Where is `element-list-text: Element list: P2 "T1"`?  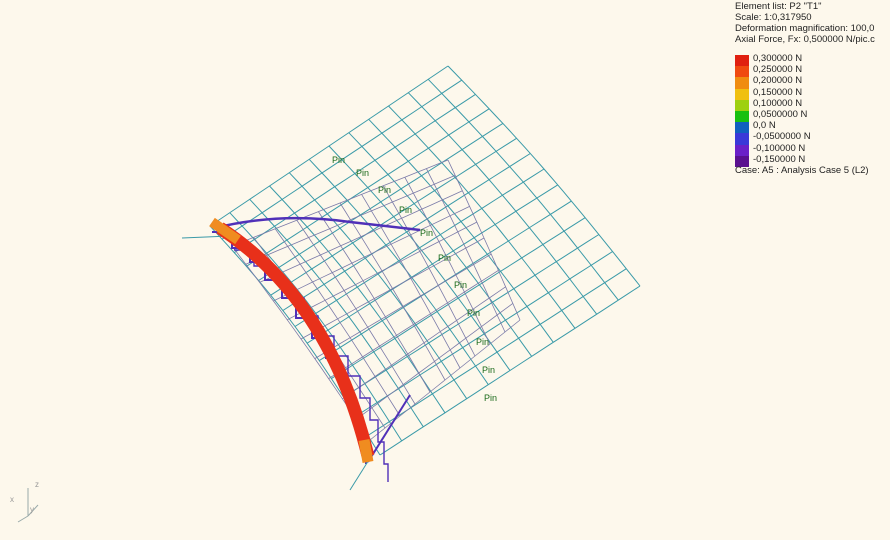
element-list-text: Element list: P2 "T1" is located at coordinates (778, 6).